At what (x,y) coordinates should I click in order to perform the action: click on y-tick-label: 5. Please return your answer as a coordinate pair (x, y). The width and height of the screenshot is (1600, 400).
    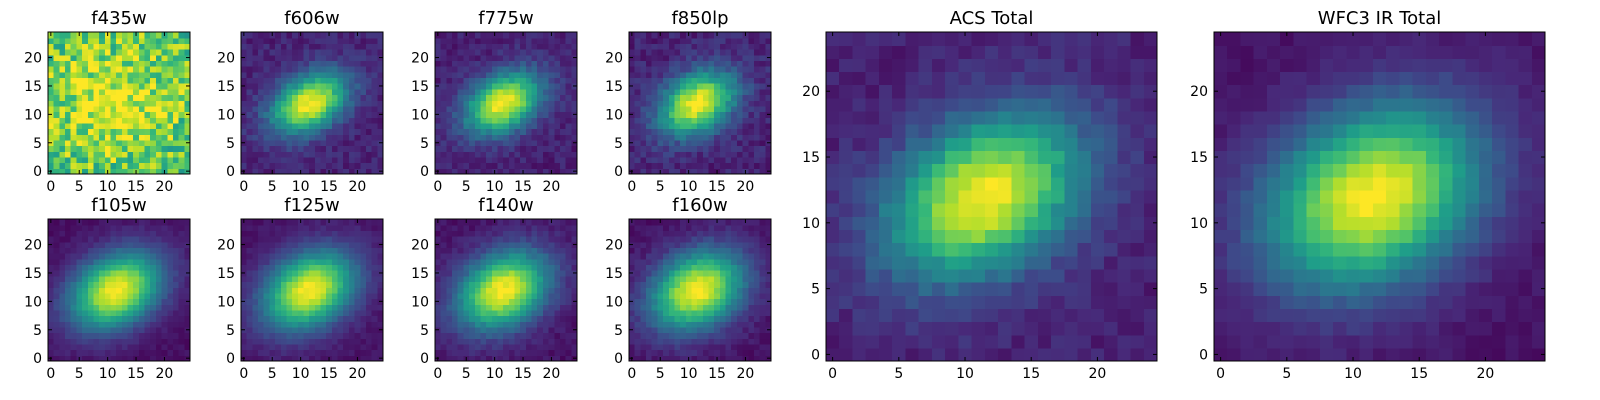
    Looking at the image, I should click on (37, 331).